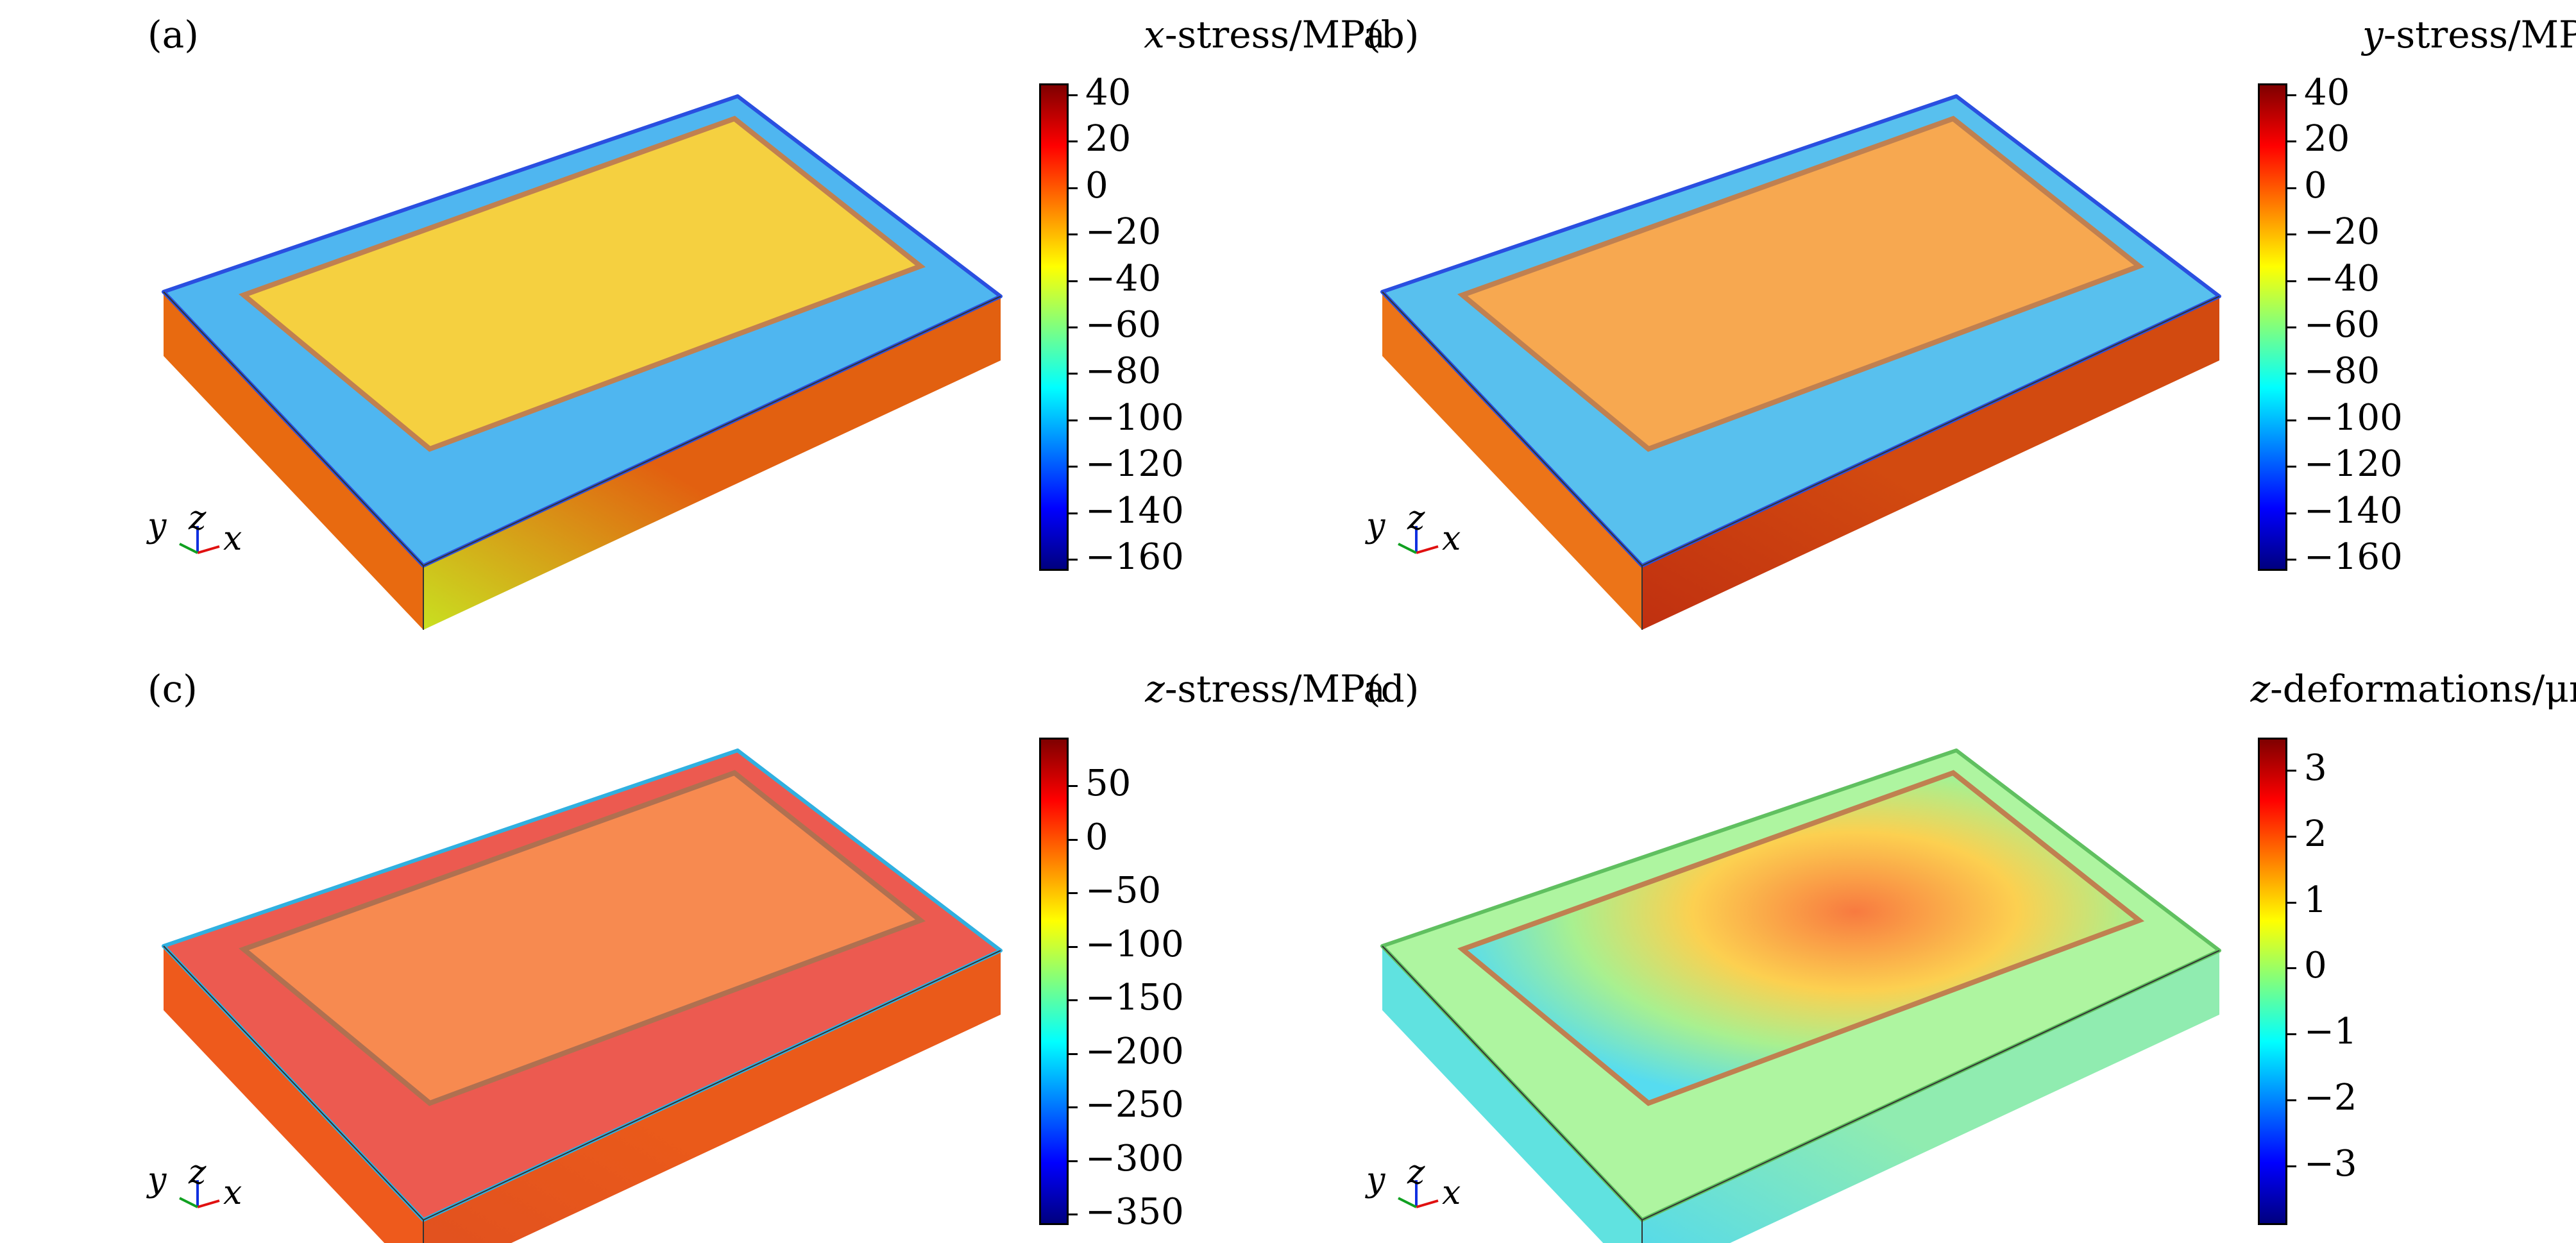 This screenshot has height=1243, width=2576. What do you see at coordinates (2315, 900) in the screenshot?
I see `tick-label: 1` at bounding box center [2315, 900].